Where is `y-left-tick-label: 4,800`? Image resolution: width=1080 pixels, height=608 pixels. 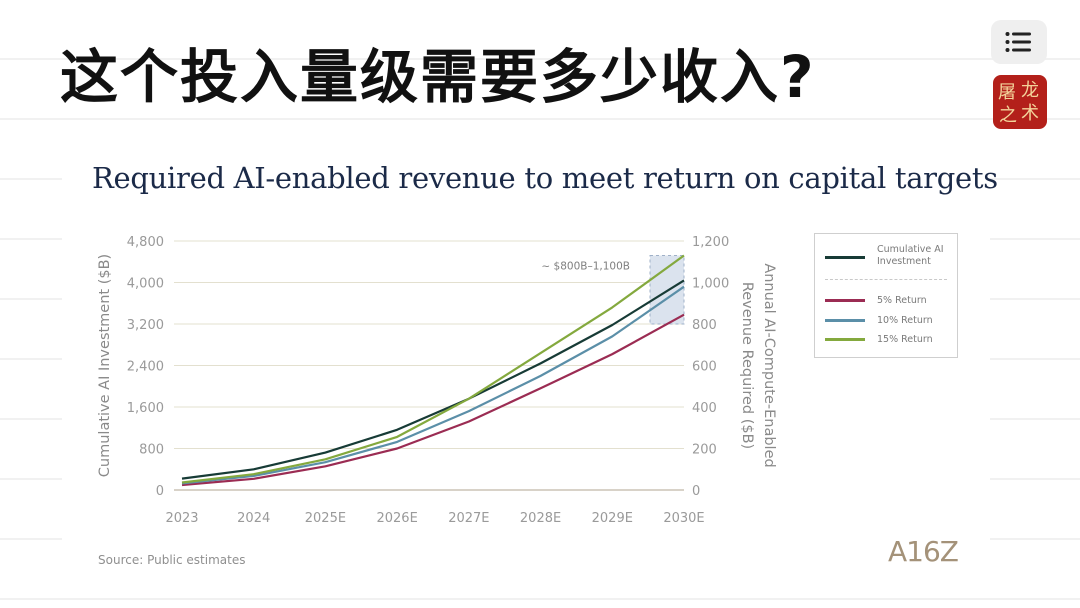 y-left-tick-label: 4,800 is located at coordinates (145, 242).